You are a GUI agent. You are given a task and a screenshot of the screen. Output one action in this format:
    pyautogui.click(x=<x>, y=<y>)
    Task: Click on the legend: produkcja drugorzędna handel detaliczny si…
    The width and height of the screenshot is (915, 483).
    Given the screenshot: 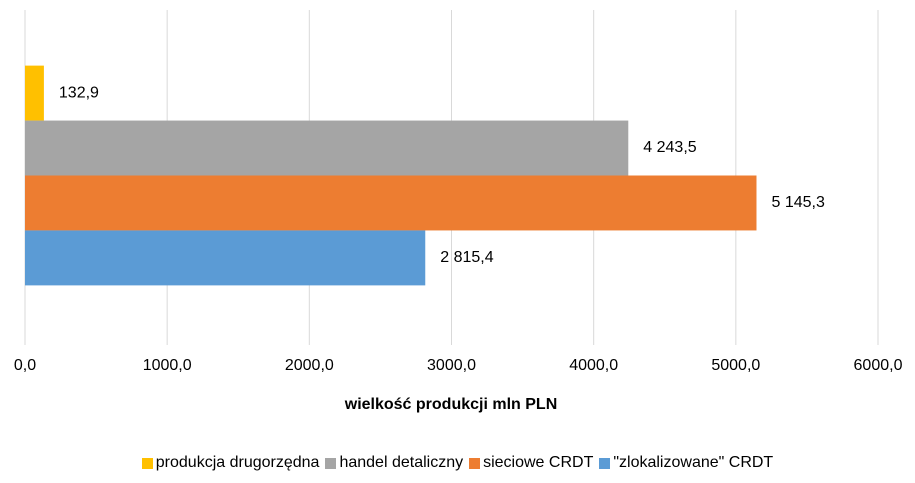 What is the action you would take?
    pyautogui.click(x=457, y=463)
    